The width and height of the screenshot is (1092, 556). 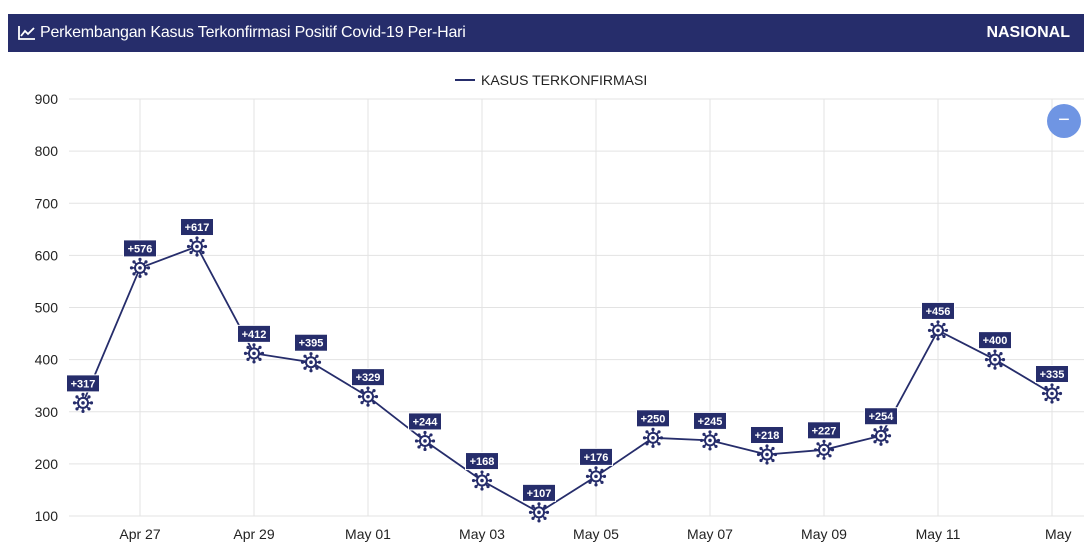 I want to click on data-label: +168, so click(x=482, y=461).